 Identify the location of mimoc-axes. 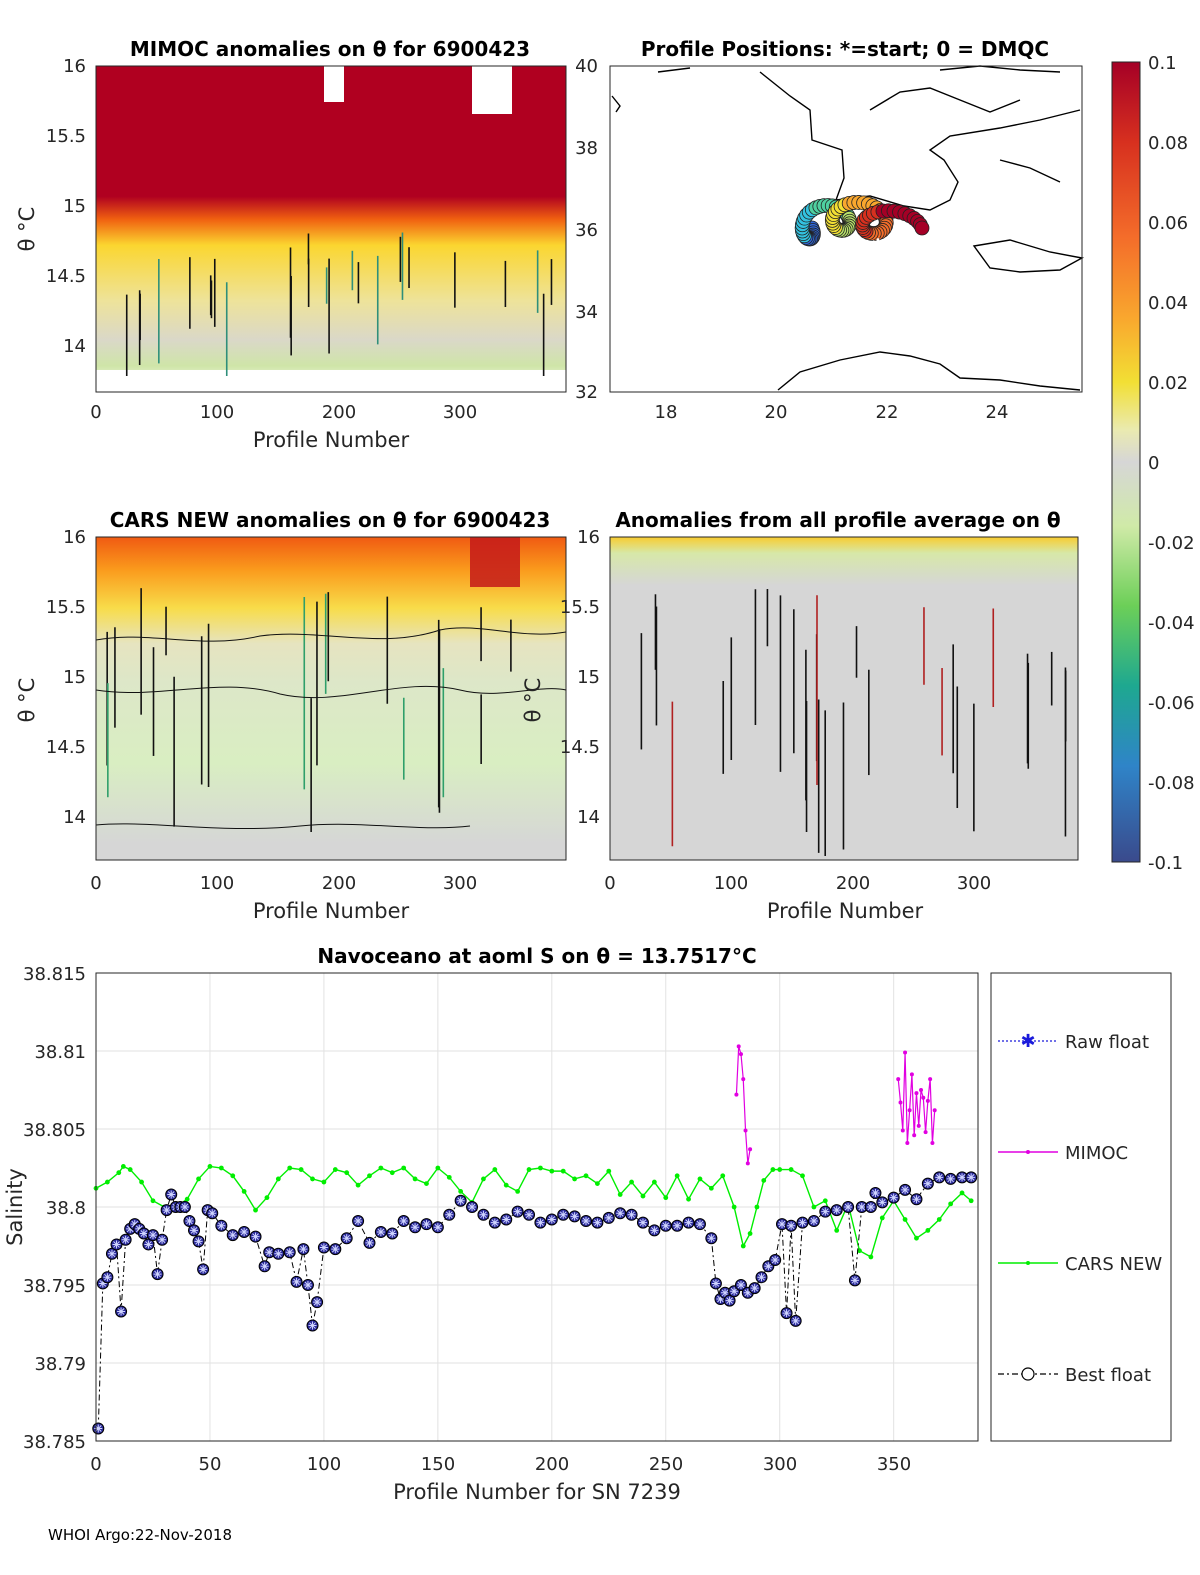
(331, 229).